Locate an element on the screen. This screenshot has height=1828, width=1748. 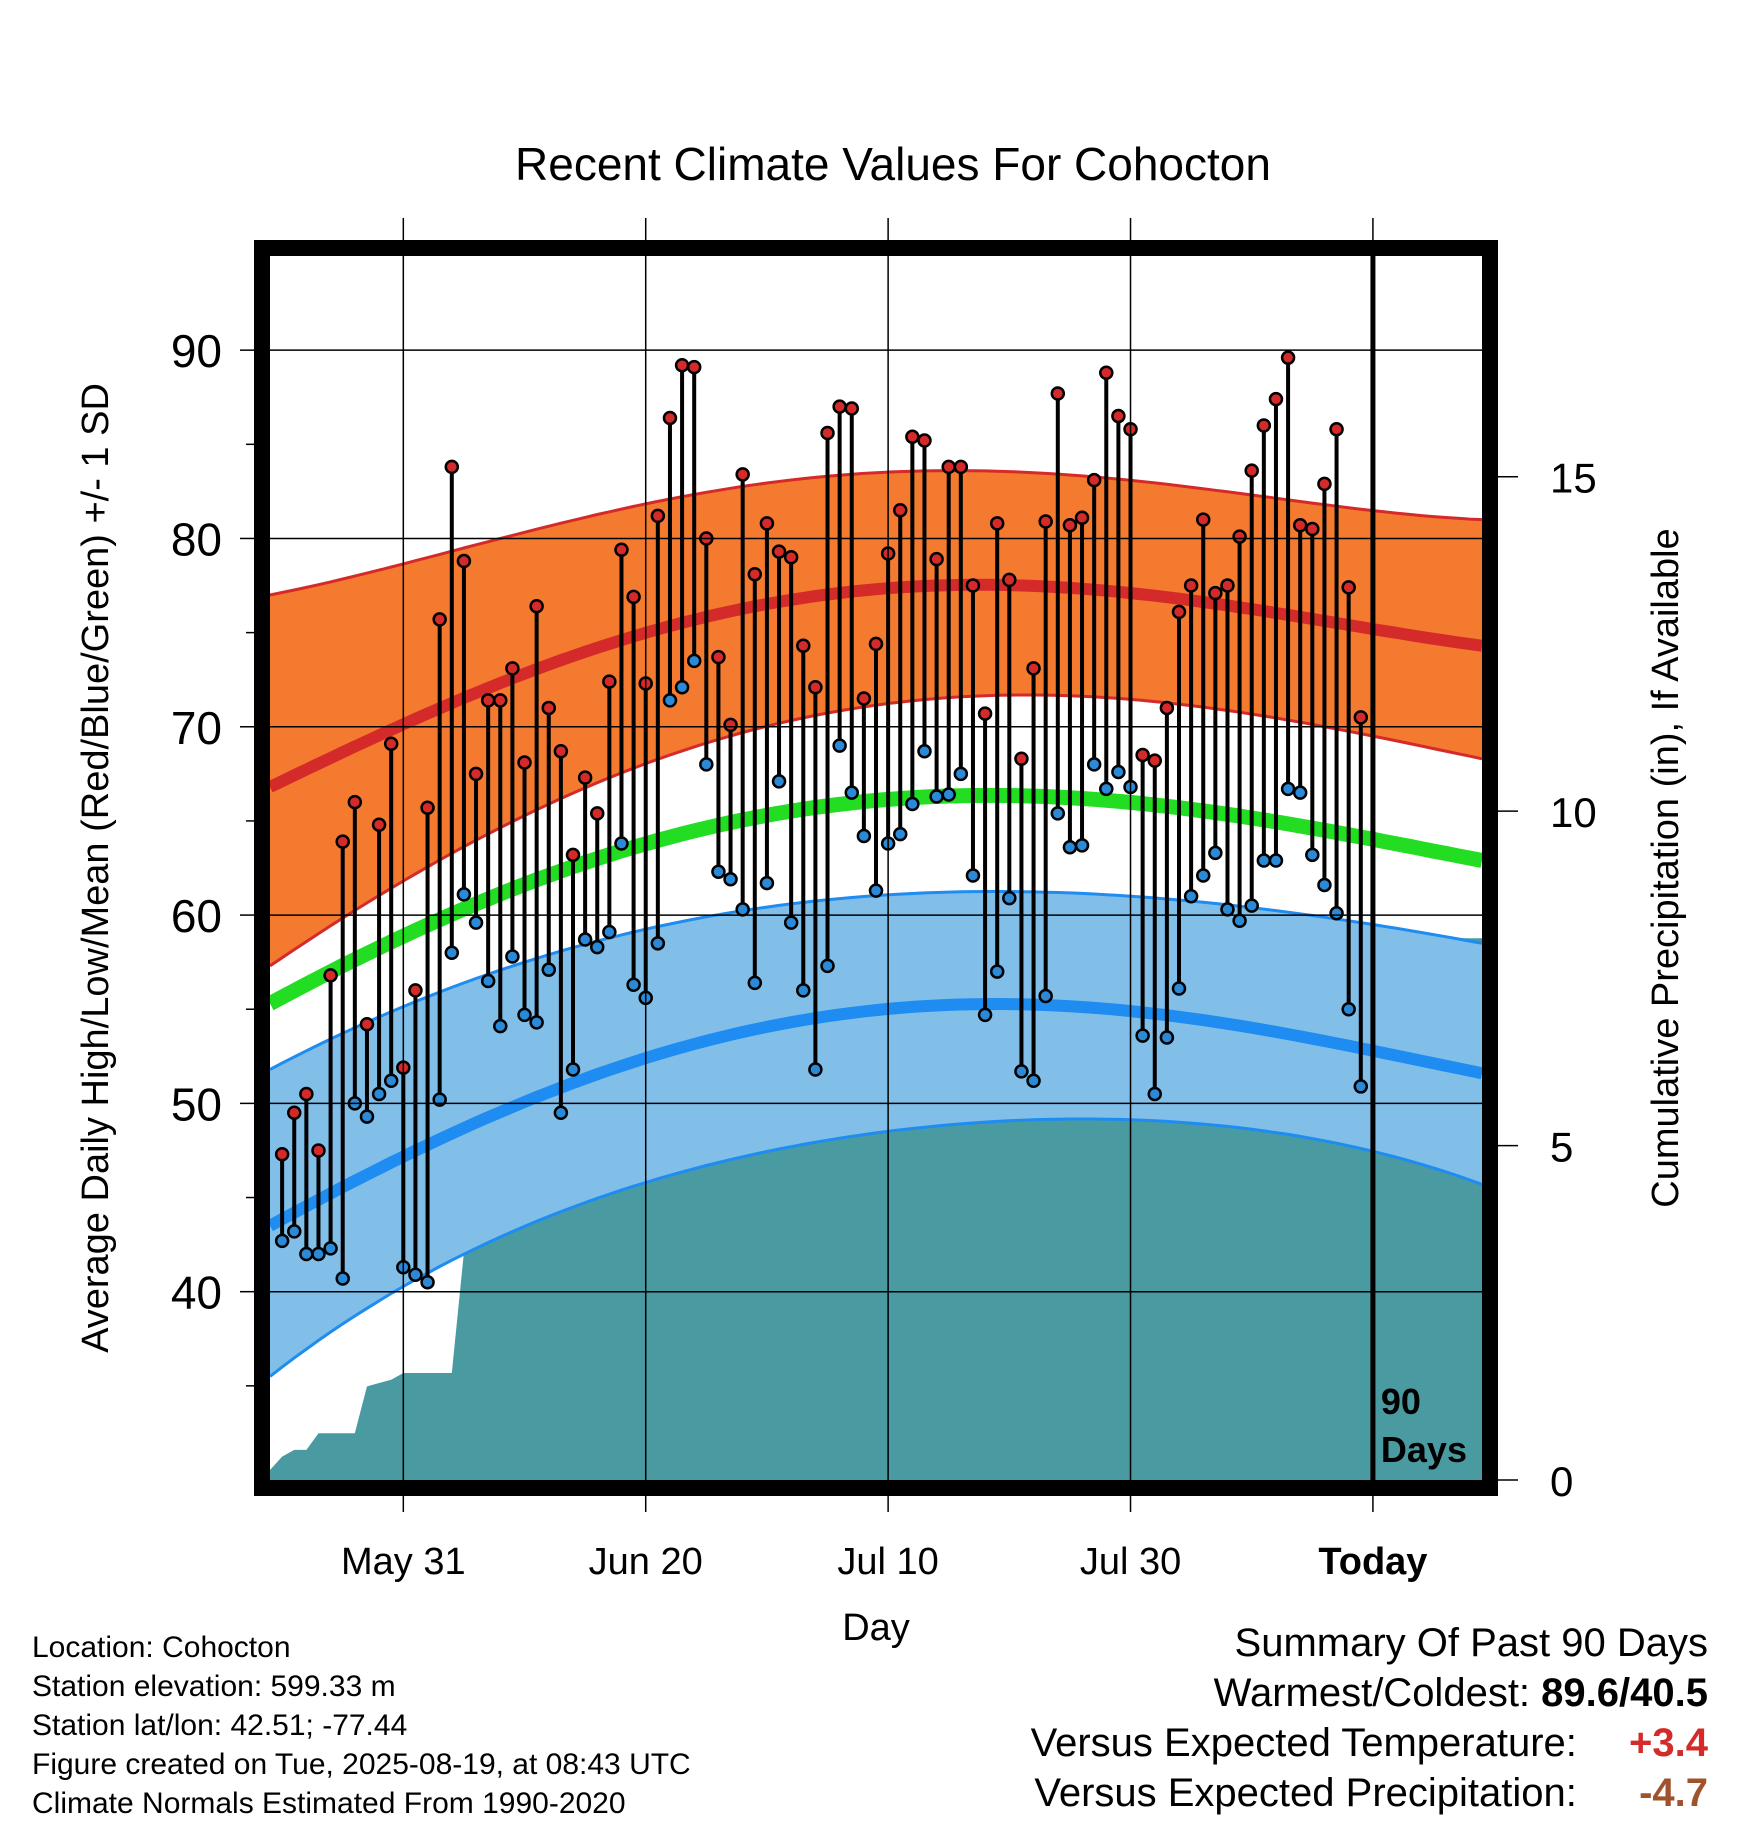
summary-warm-row: Warmest/Coldest: 89.6/40.5 is located at coordinates (1369, 1693).